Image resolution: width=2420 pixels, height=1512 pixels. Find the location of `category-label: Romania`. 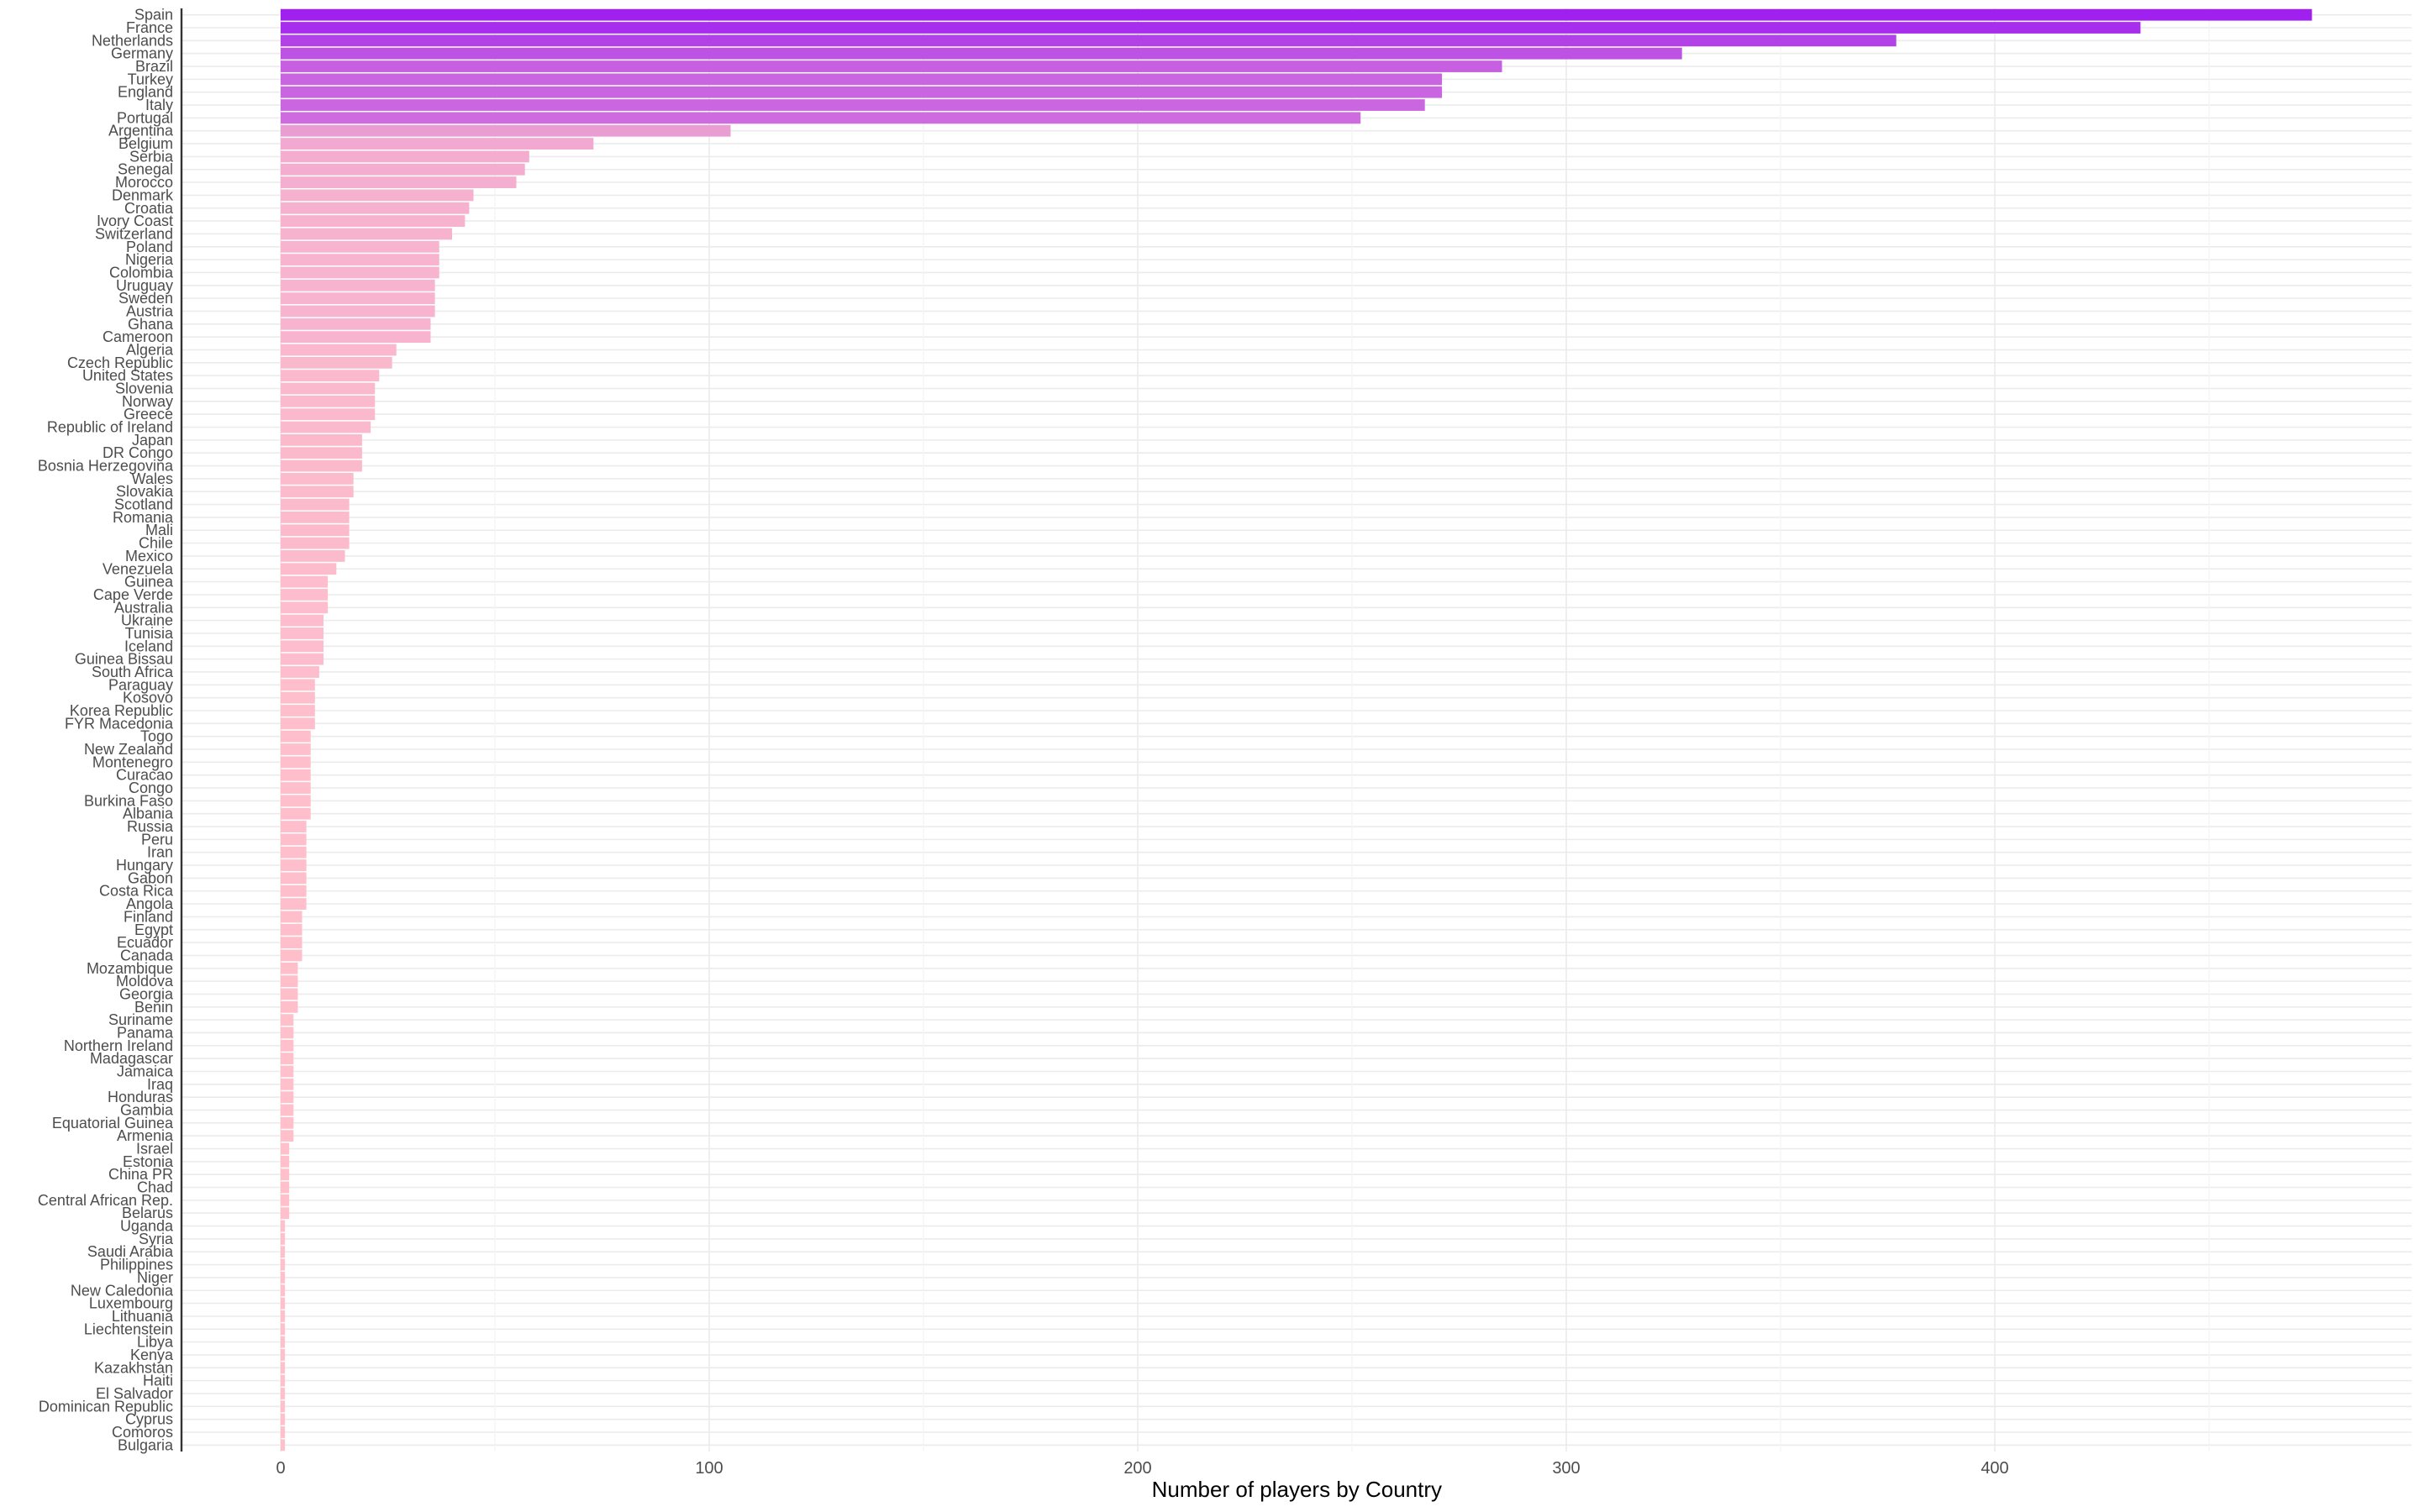

category-label: Romania is located at coordinates (143, 517).